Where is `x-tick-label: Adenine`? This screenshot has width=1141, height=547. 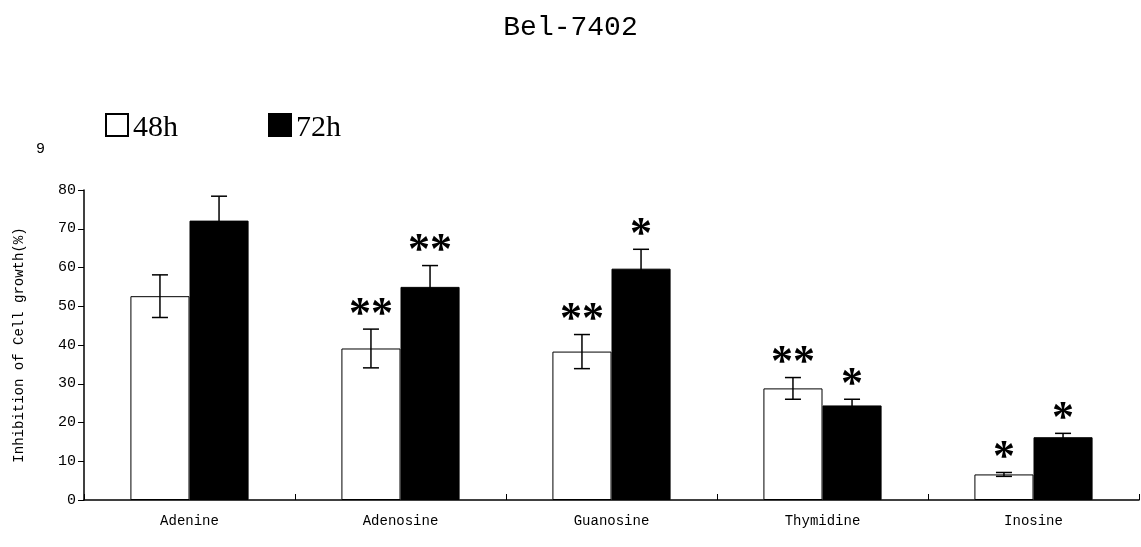
x-tick-label: Adenine is located at coordinates (189, 521).